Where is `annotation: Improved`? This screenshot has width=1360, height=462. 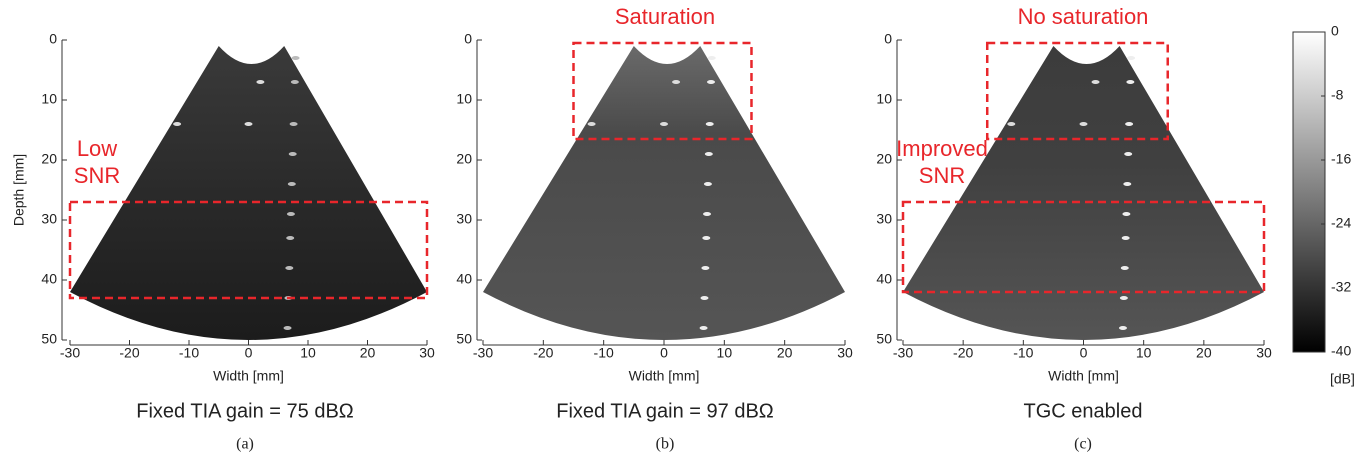 annotation: Improved is located at coordinates (942, 148).